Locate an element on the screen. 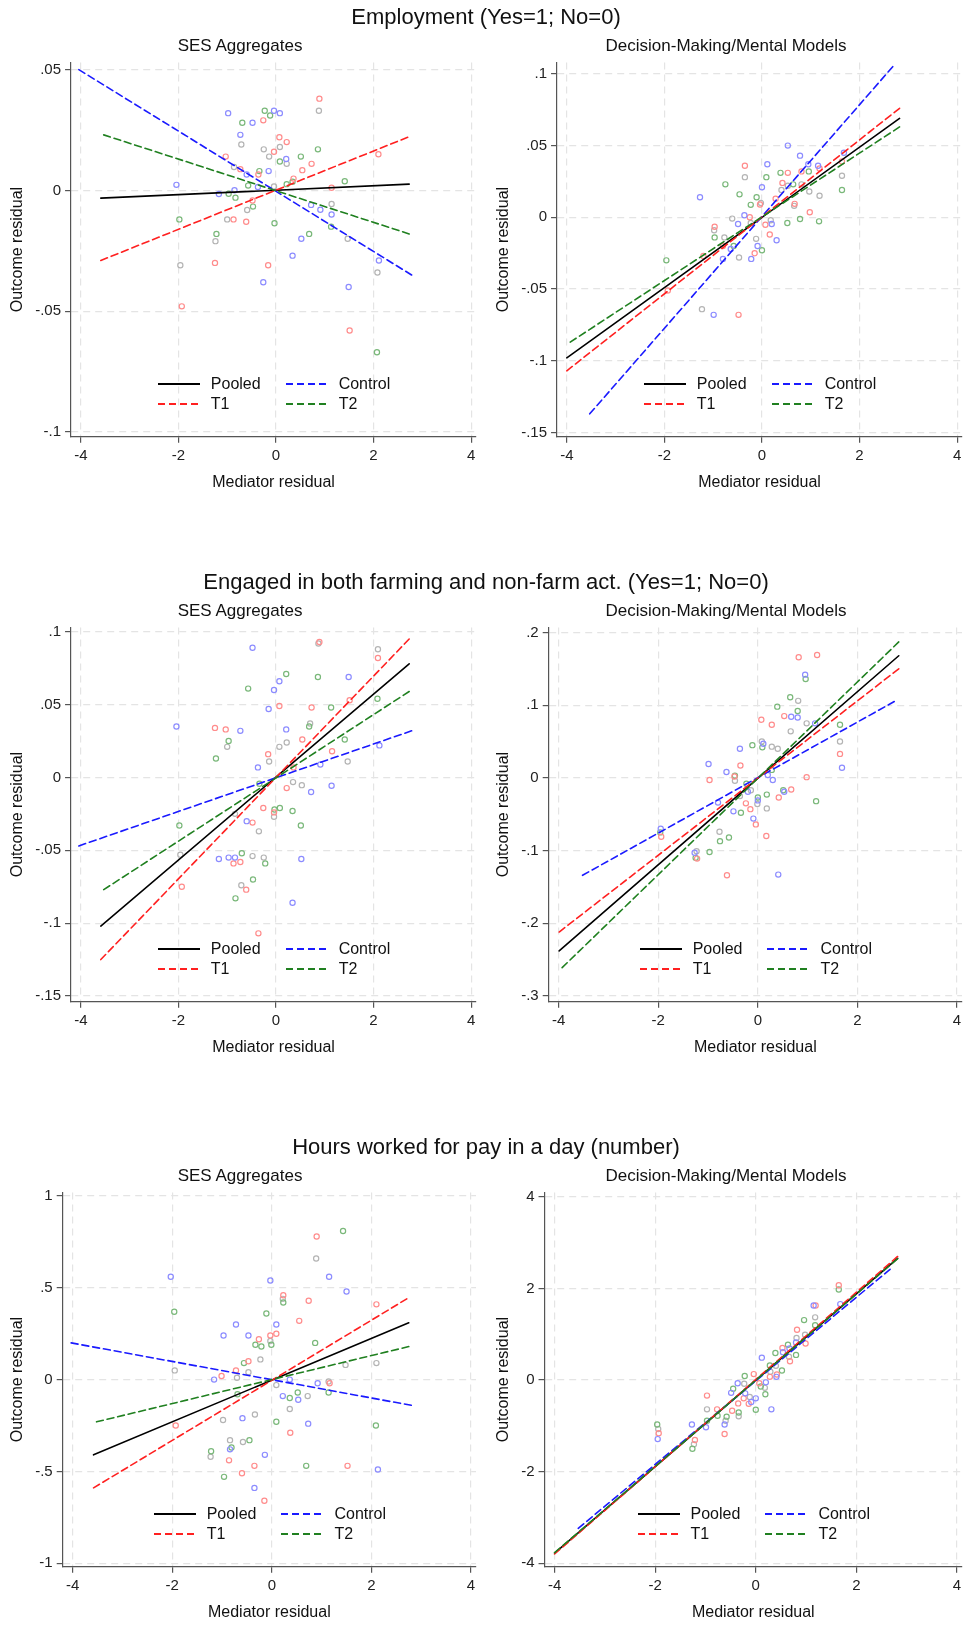  y-tick-label: 4 is located at coordinates (530, 1196).